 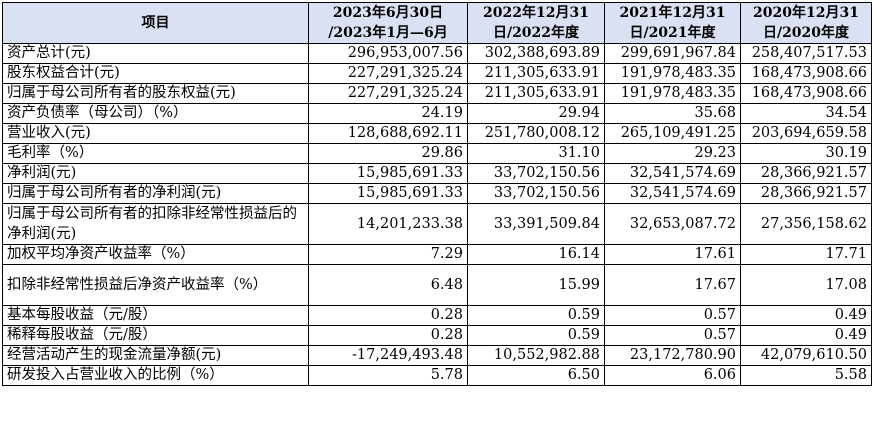 What do you see at coordinates (536, 355) in the screenshot?
I see `row-value: 10,552,982.88` at bounding box center [536, 355].